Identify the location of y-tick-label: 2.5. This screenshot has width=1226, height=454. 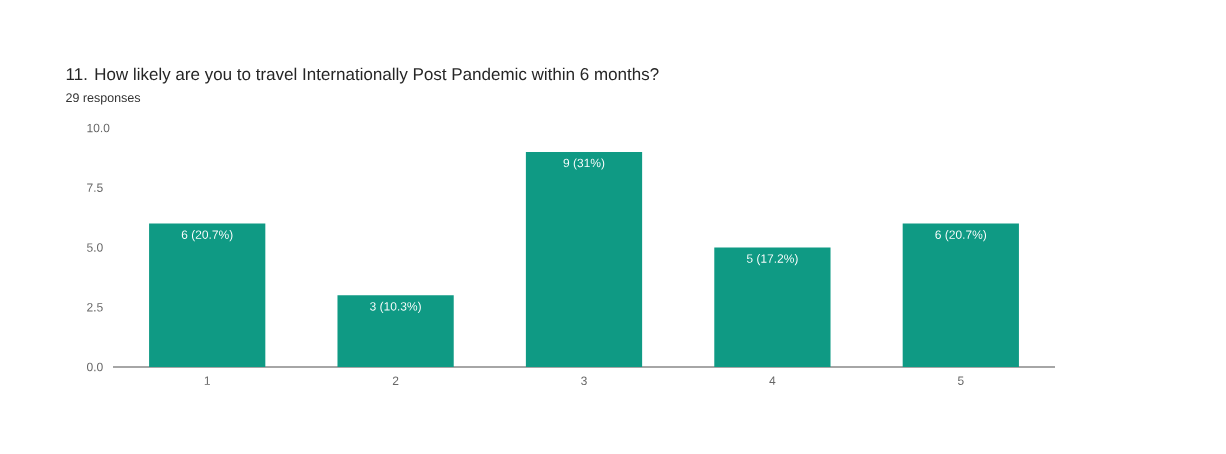
(95, 307).